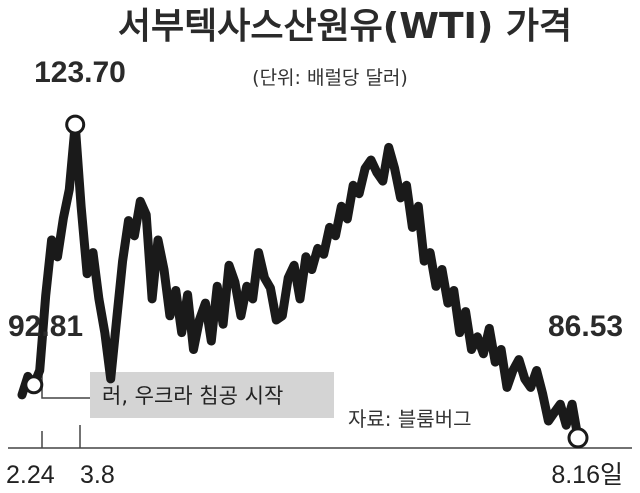 The height and width of the screenshot is (493, 640). Describe the element at coordinates (319, 457) in the screenshot. I see `x-axis: 2.24 3.8 8.16일` at that location.